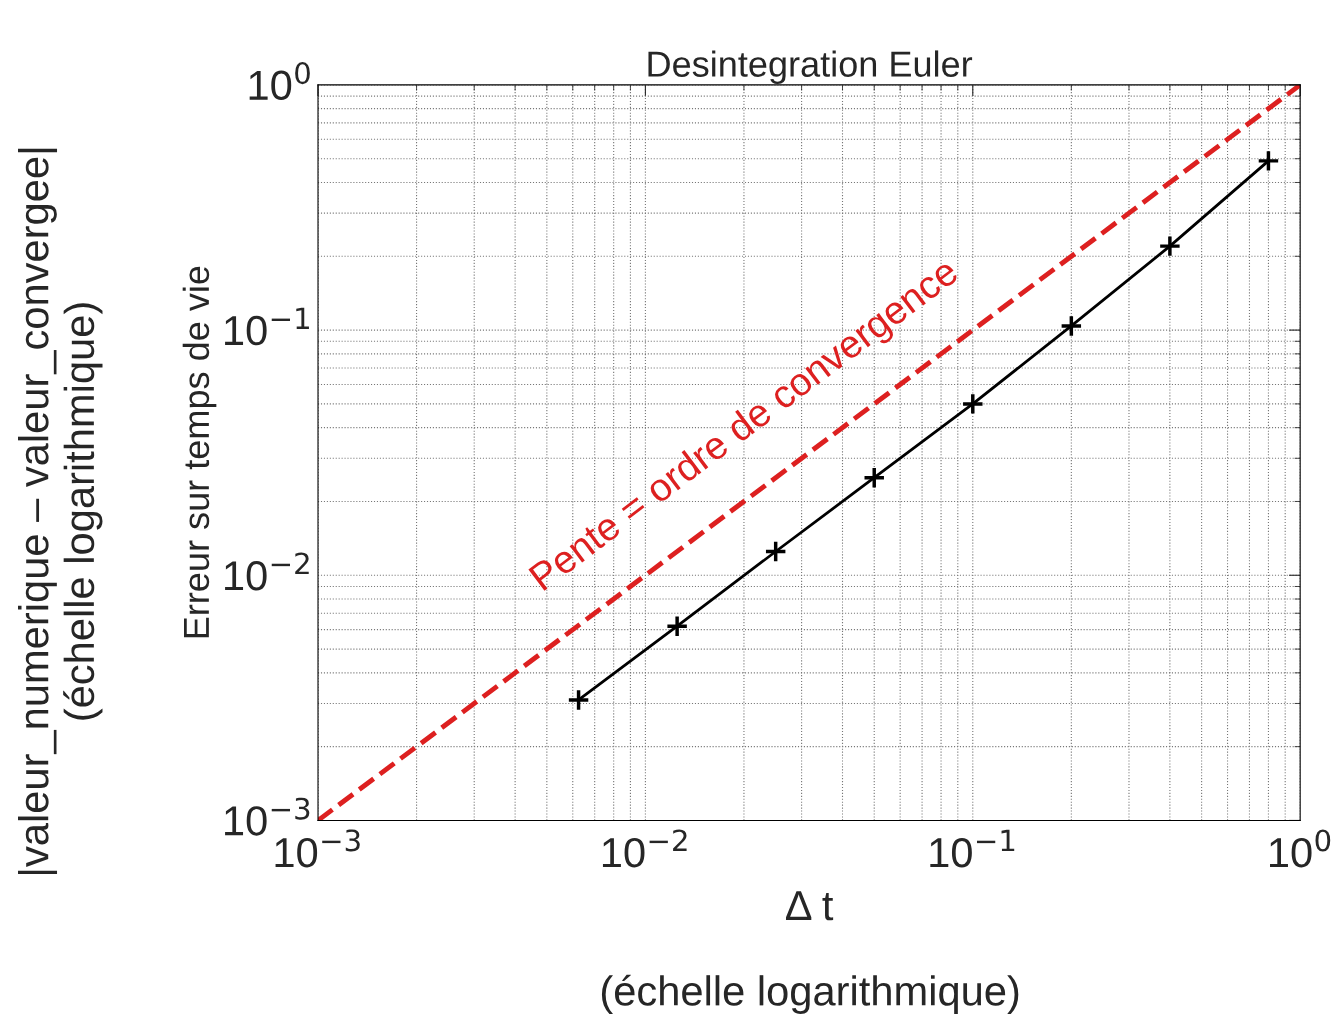 This screenshot has width=1339, height=1023. Describe the element at coordinates (267, 571) in the screenshot. I see `y-tick-label: 10$^{−2}$` at that location.